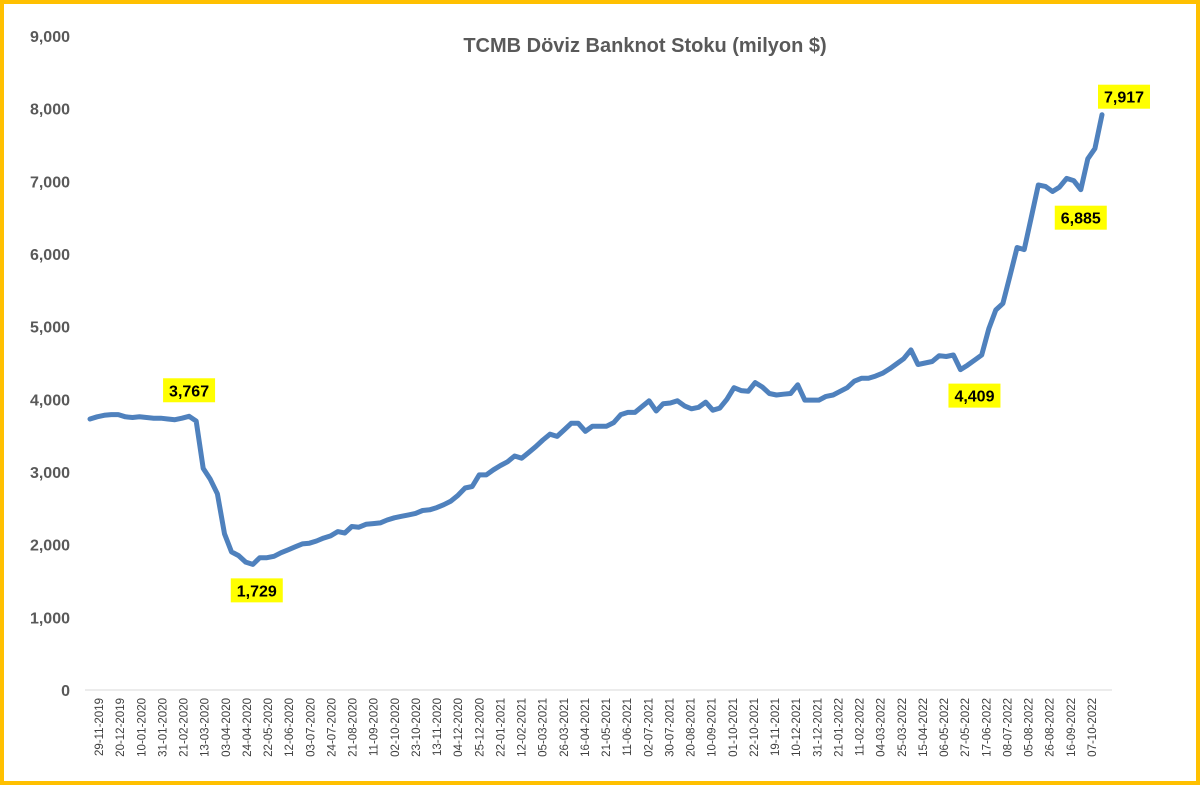  Describe the element at coordinates (1030, 727) in the screenshot. I see `x-tick-label: 05-08-2022` at that location.